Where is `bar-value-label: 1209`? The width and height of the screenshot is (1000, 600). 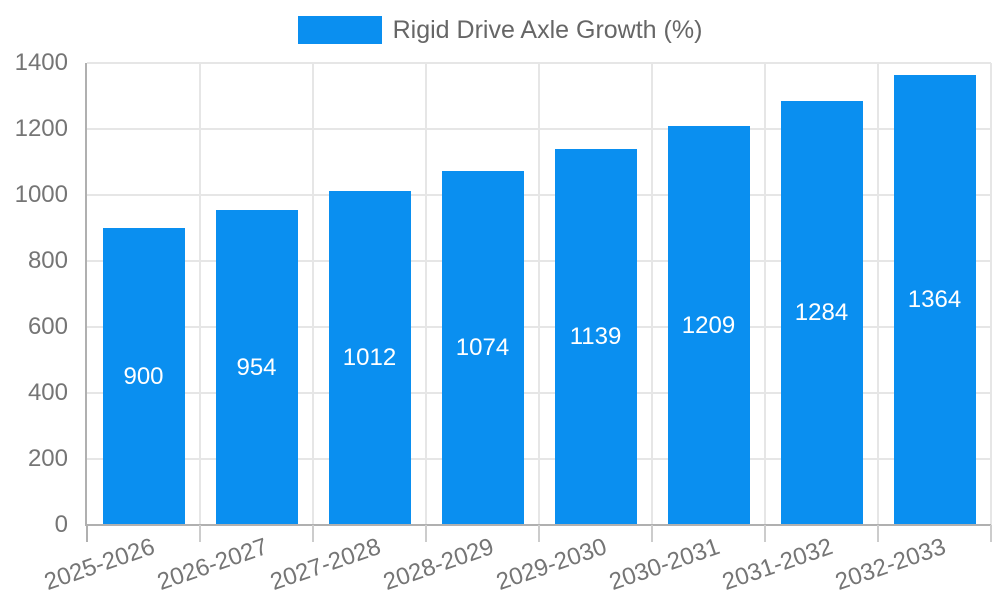 bar-value-label: 1209 is located at coordinates (708, 325).